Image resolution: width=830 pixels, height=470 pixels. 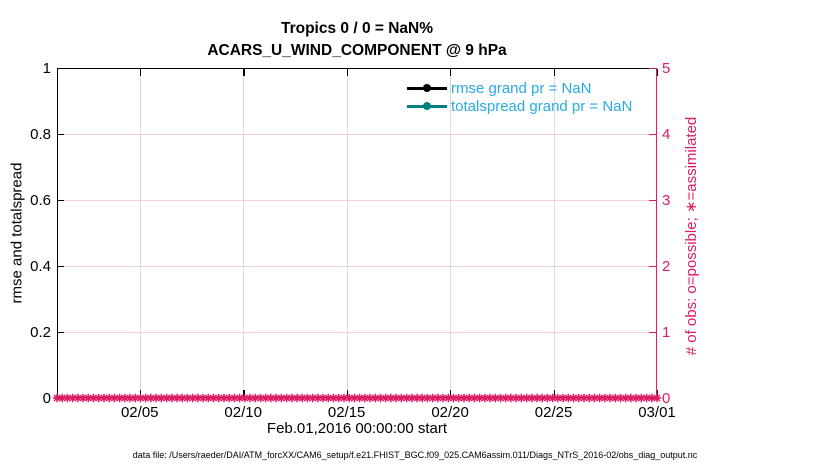 I want to click on x-tick-label: 03/01, so click(x=657, y=412).